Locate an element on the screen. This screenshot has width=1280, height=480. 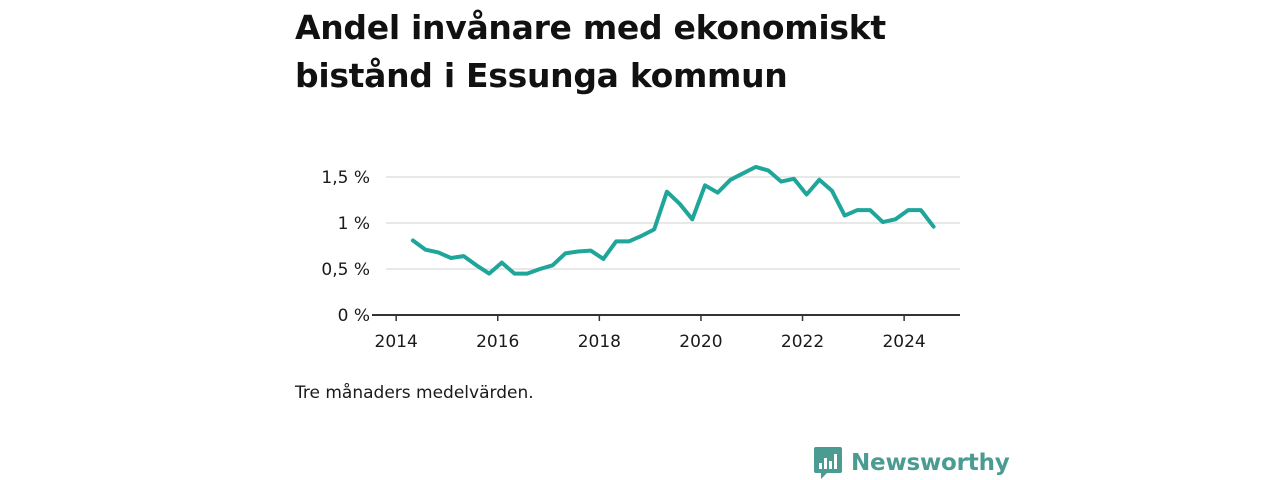
x-tick-label: 2018 is located at coordinates (599, 342).